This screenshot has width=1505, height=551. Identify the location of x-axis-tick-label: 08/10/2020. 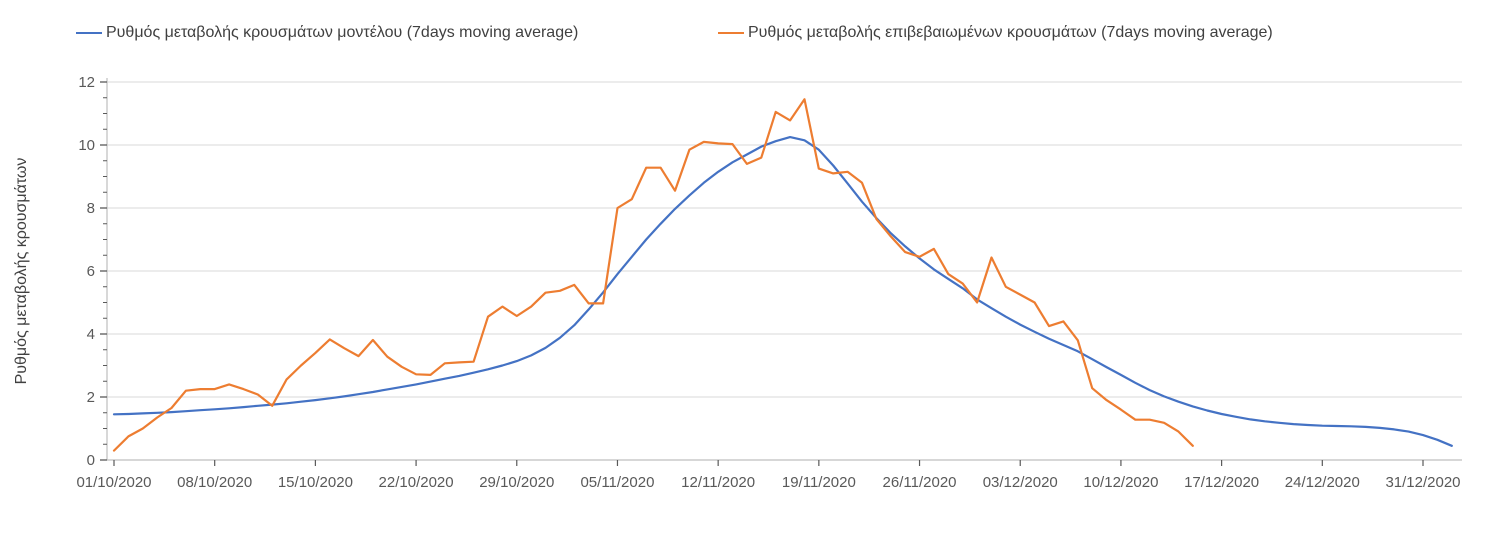
(214, 482).